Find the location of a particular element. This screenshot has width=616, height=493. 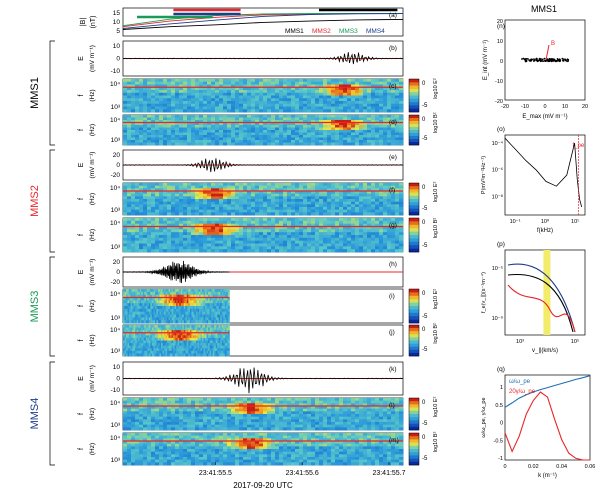

colorbar-tick: -5 is located at coordinates (425, 209).